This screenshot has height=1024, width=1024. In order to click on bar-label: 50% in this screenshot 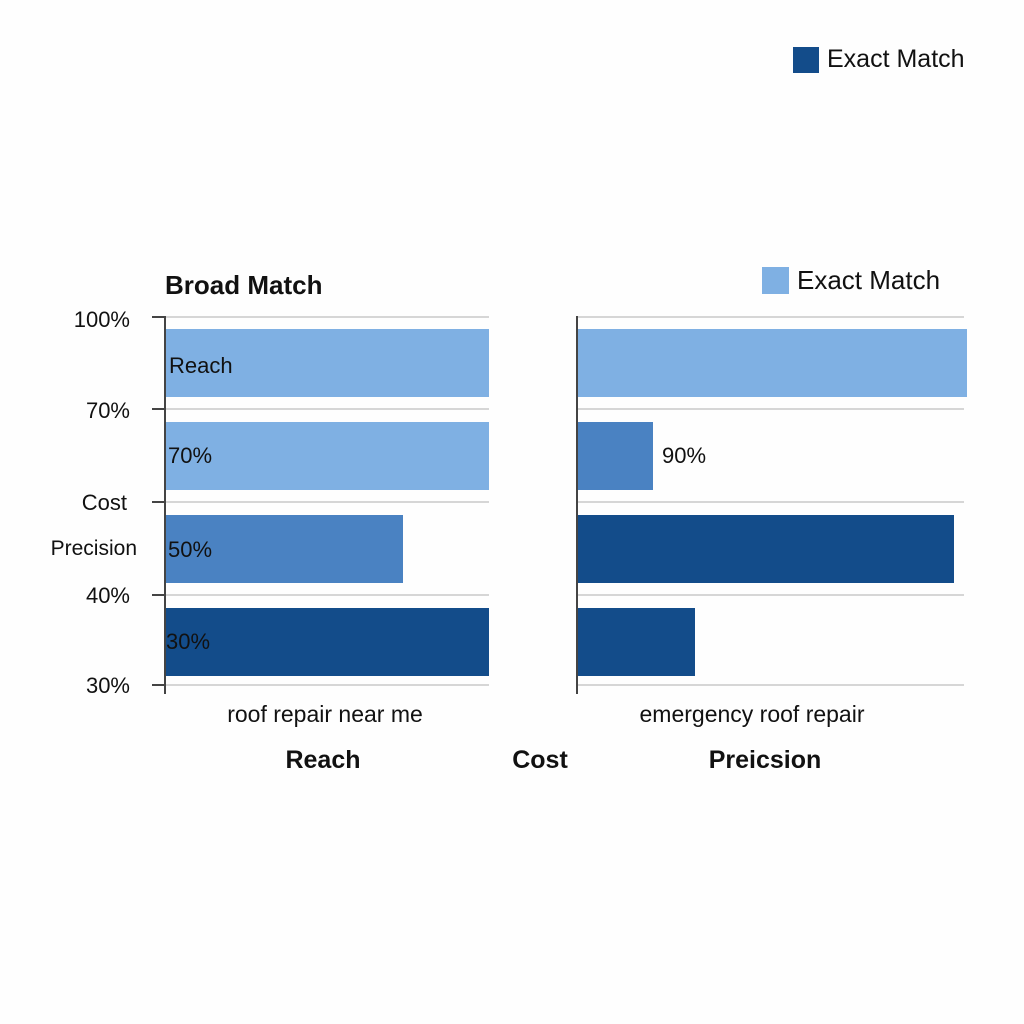, I will do `click(190, 549)`.